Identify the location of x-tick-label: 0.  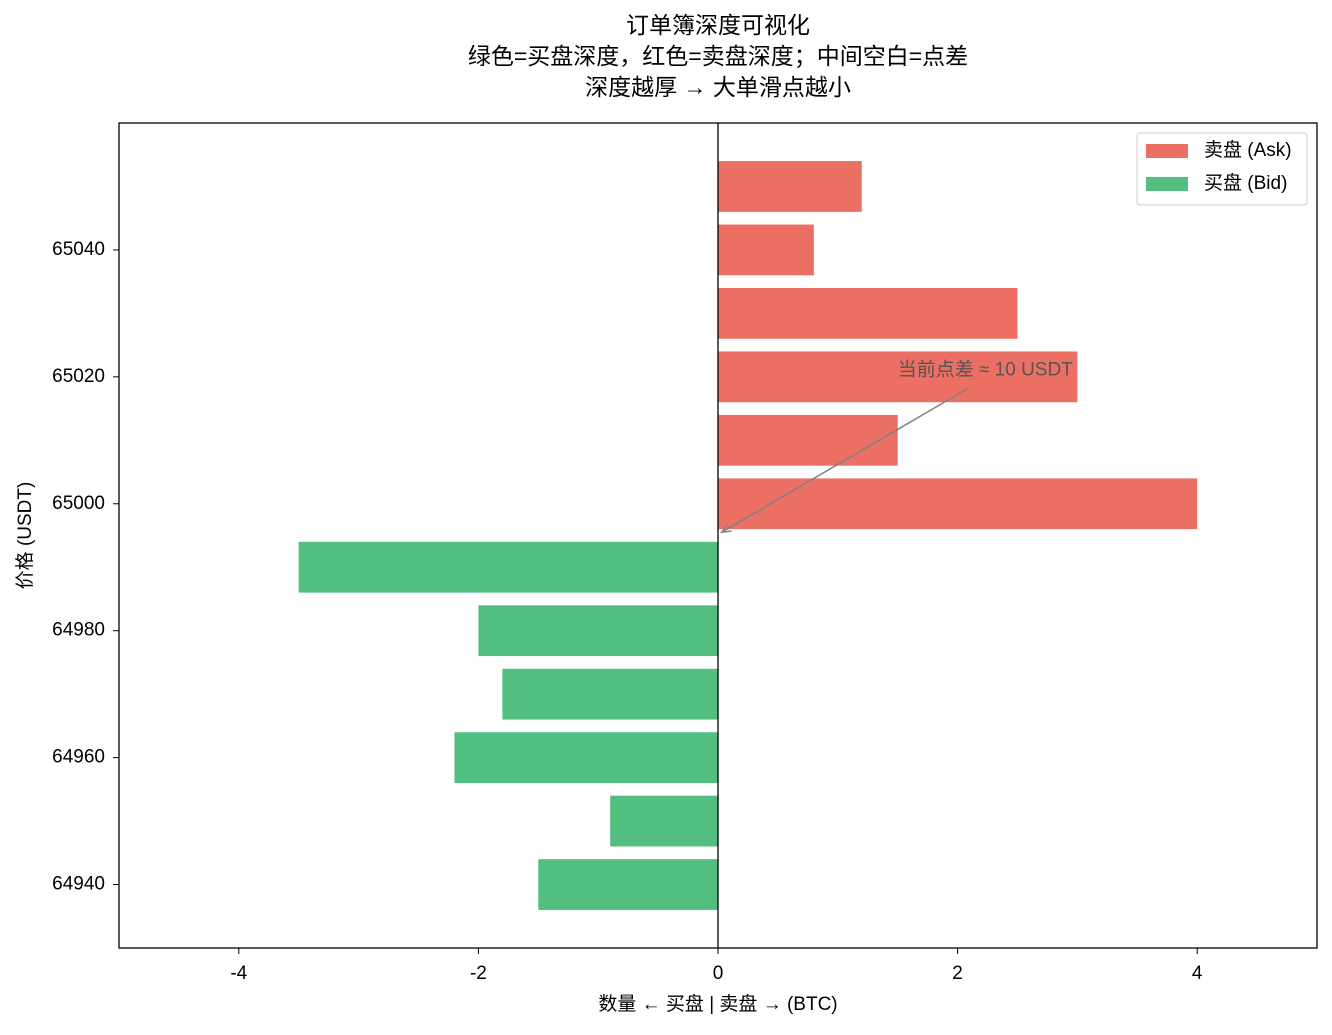
(718, 973).